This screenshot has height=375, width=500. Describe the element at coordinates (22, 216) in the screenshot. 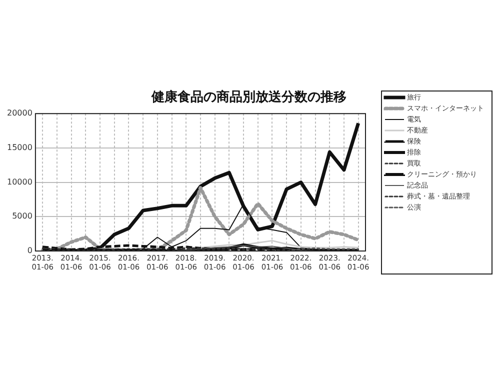

I see `y-tick-label: 5000` at that location.